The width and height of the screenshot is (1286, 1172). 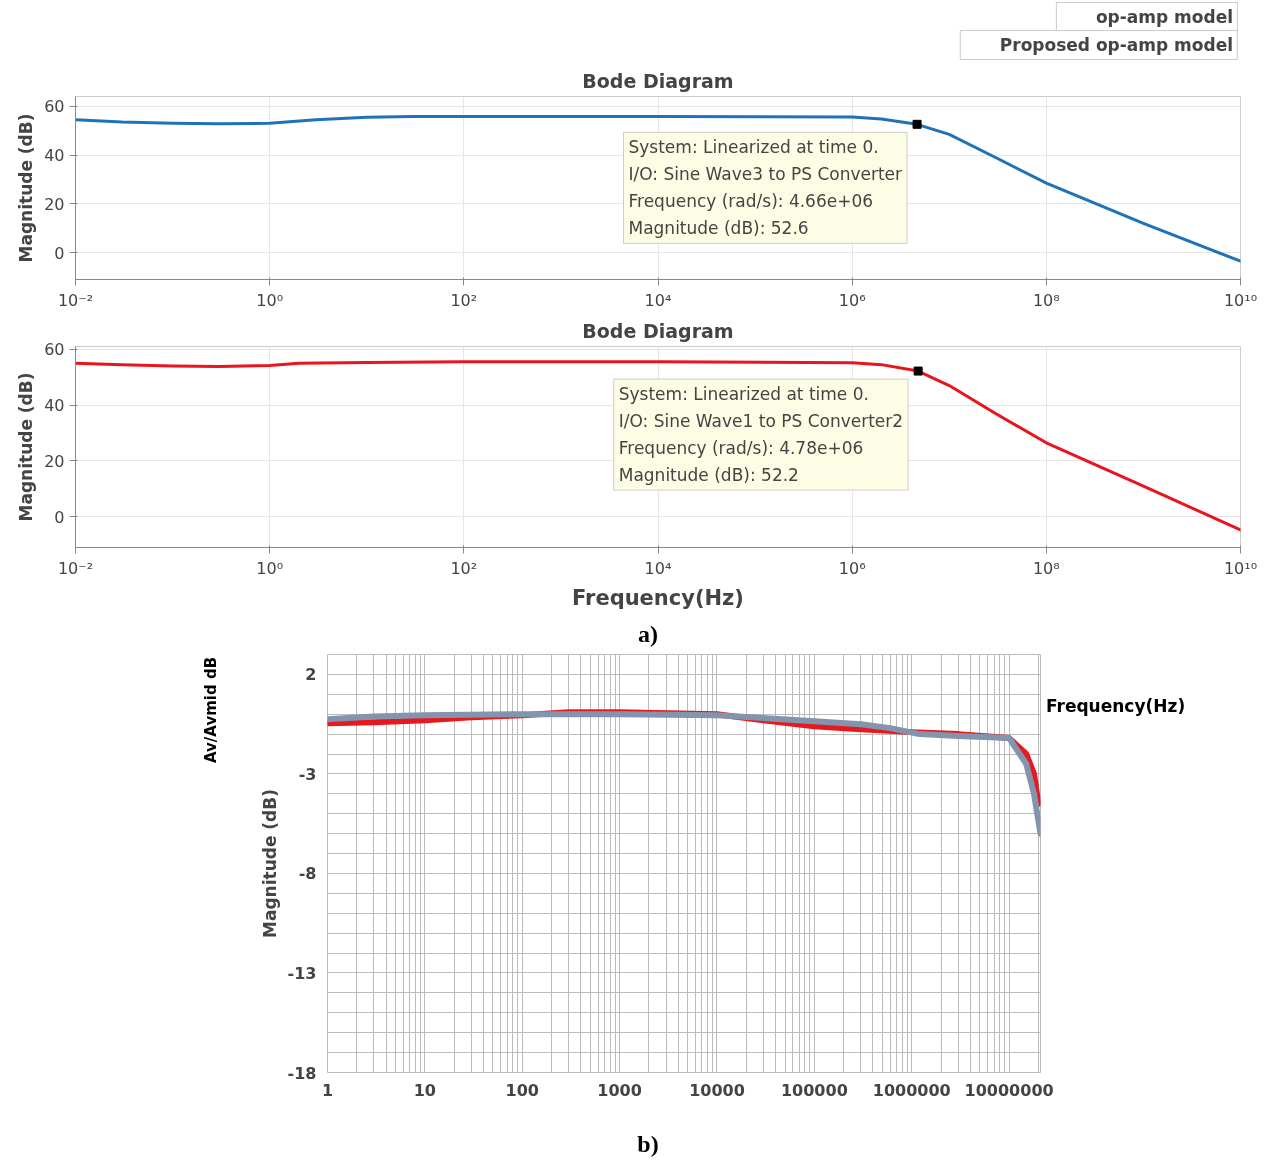 I want to click on text: b), so click(x=648, y=1144).